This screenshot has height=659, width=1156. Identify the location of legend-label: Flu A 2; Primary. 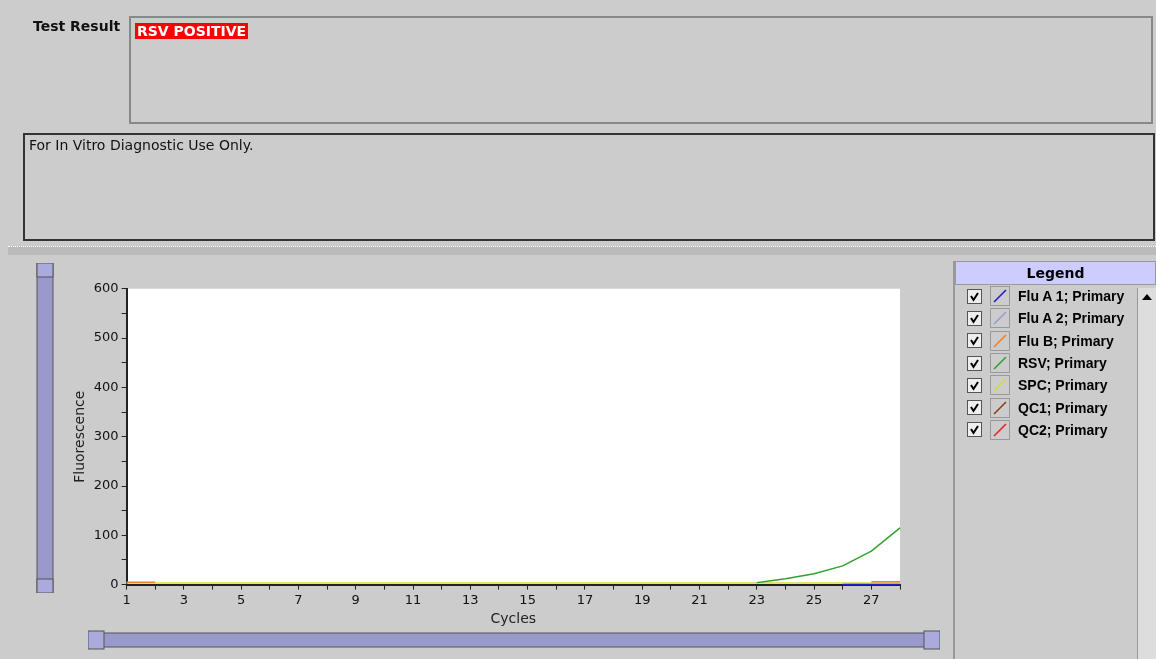
(1071, 318).